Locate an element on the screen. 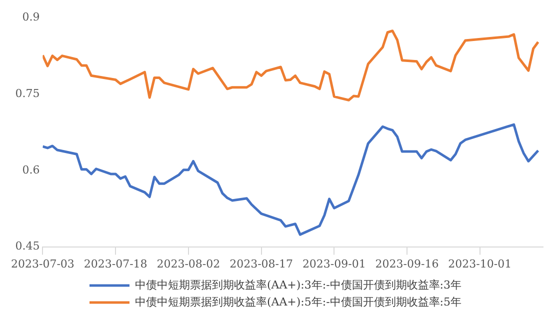 The width and height of the screenshot is (557, 326). x-tick-label: 2023-10-01 is located at coordinates (480, 263).